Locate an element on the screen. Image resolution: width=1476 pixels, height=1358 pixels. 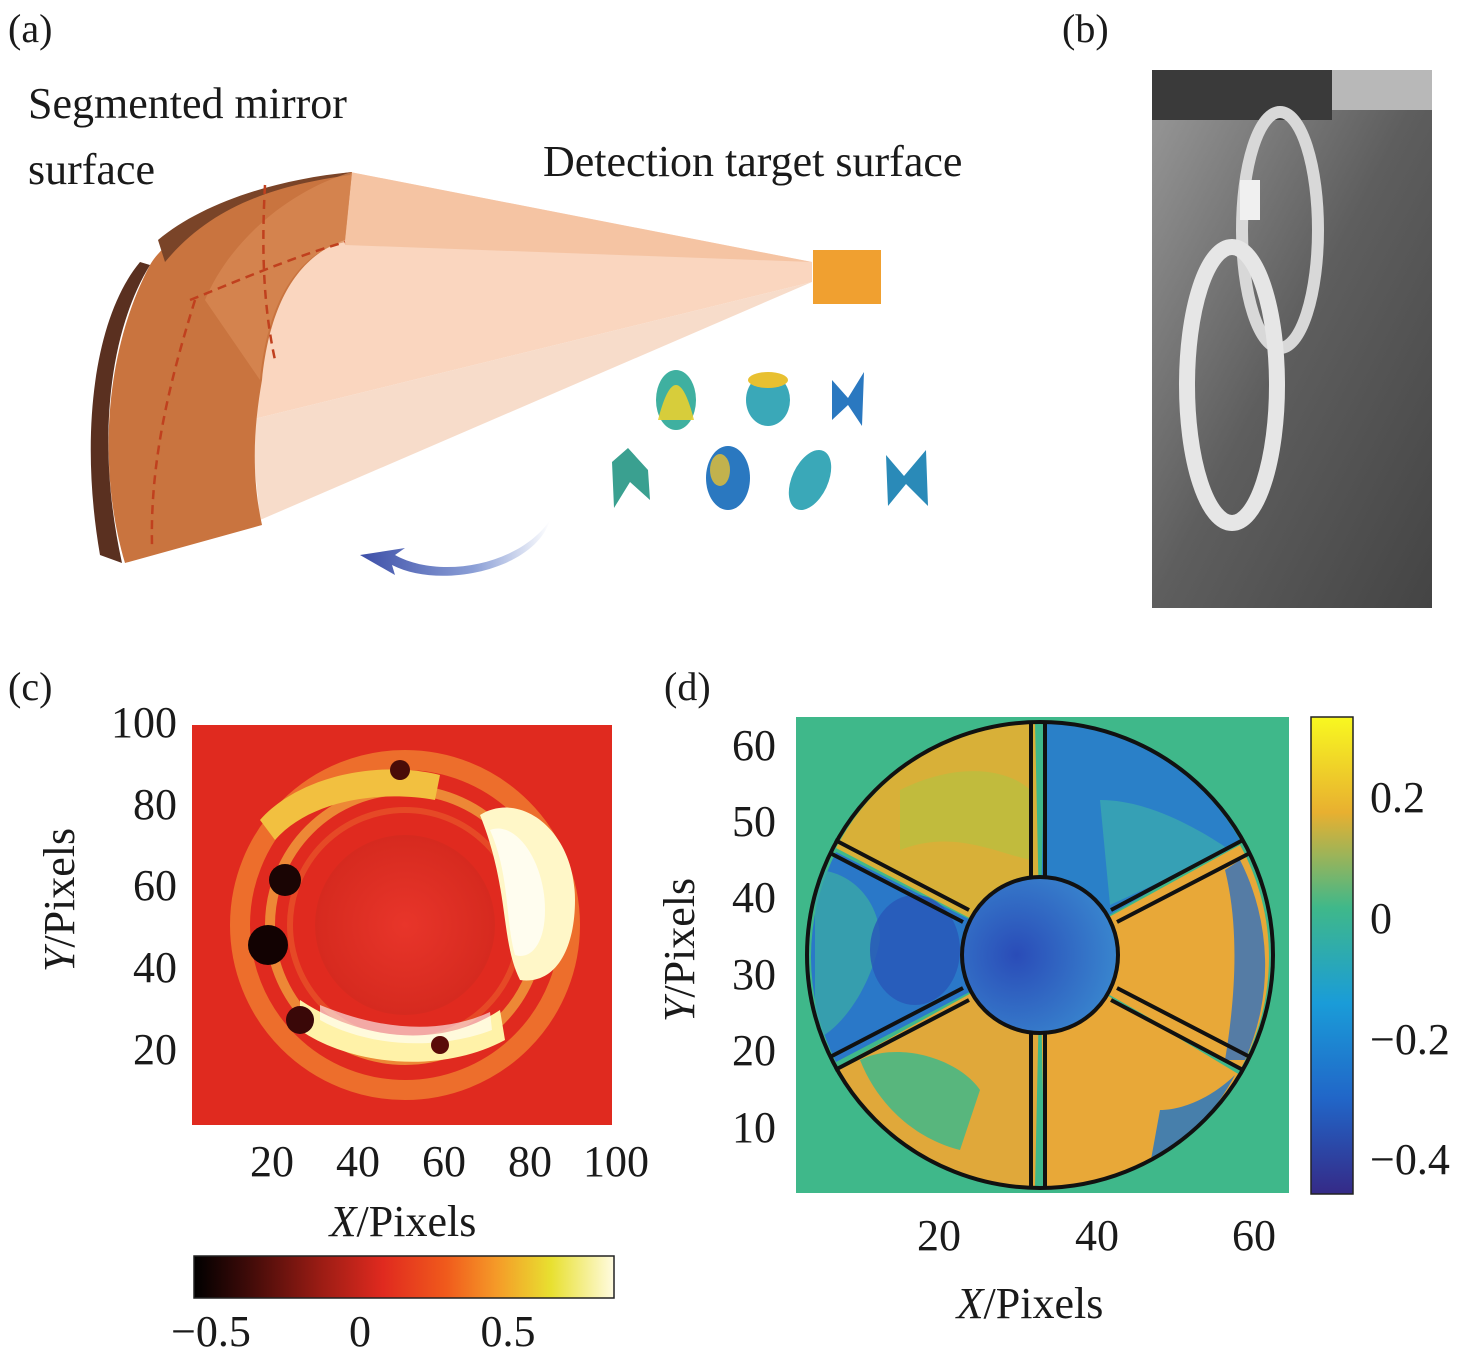
hub-outline is located at coordinates (1040, 955).